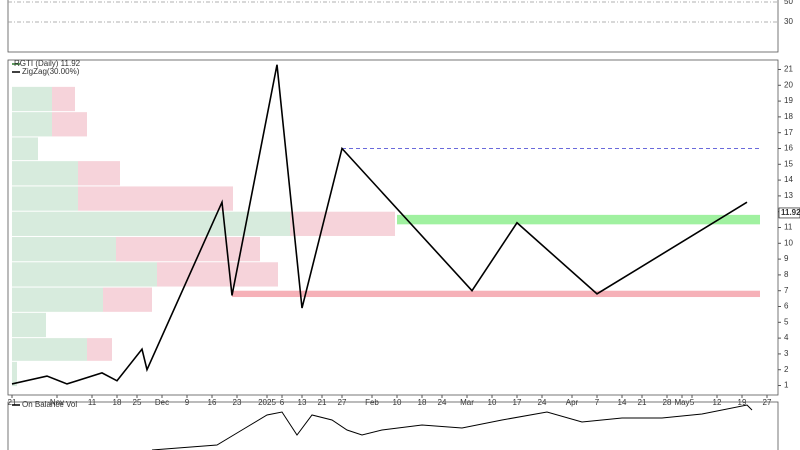  Describe the element at coordinates (788, 100) in the screenshot. I see `y-tick-label: 19` at that location.